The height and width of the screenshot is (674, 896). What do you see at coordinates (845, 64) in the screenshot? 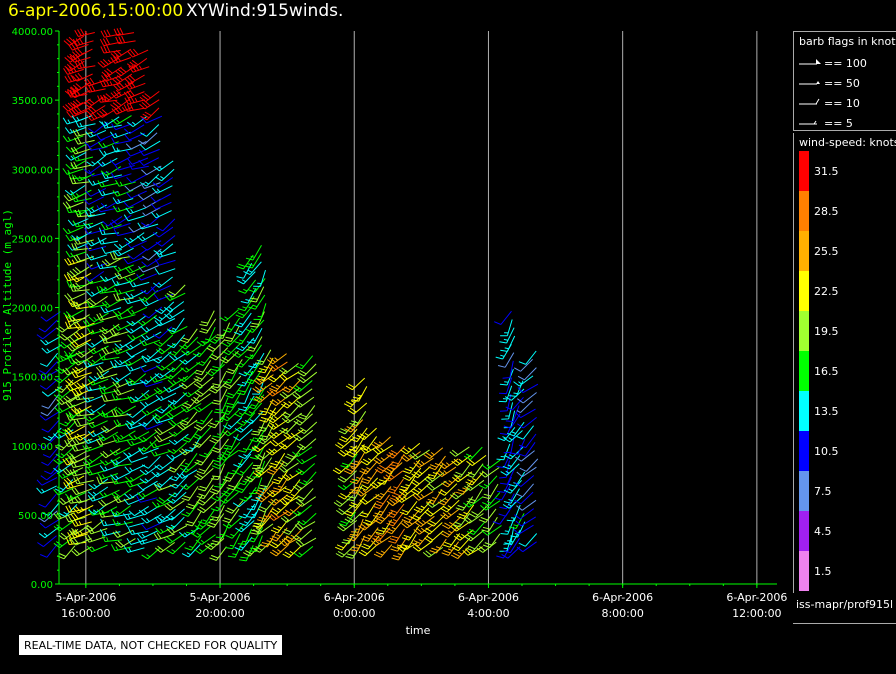
I see `barb-legend-row: == 100` at bounding box center [845, 64].